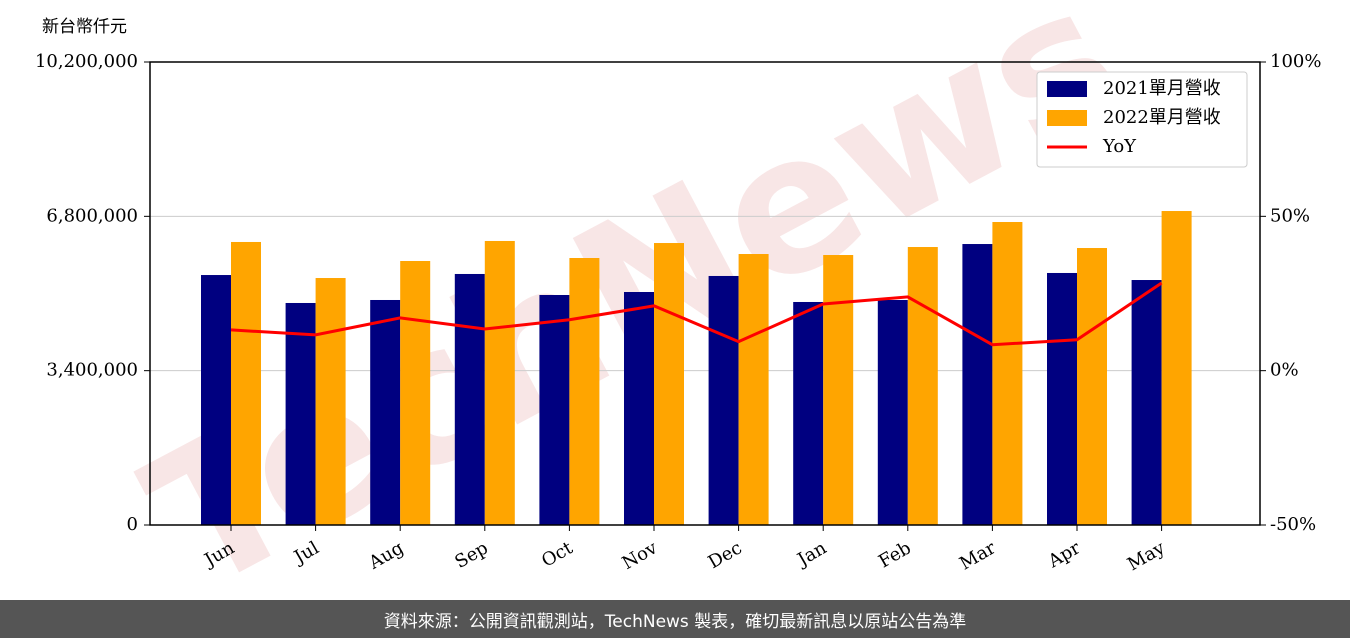 The height and width of the screenshot is (638, 1350). Describe the element at coordinates (696, 314) in the screenshot. I see `yoy-line` at that location.